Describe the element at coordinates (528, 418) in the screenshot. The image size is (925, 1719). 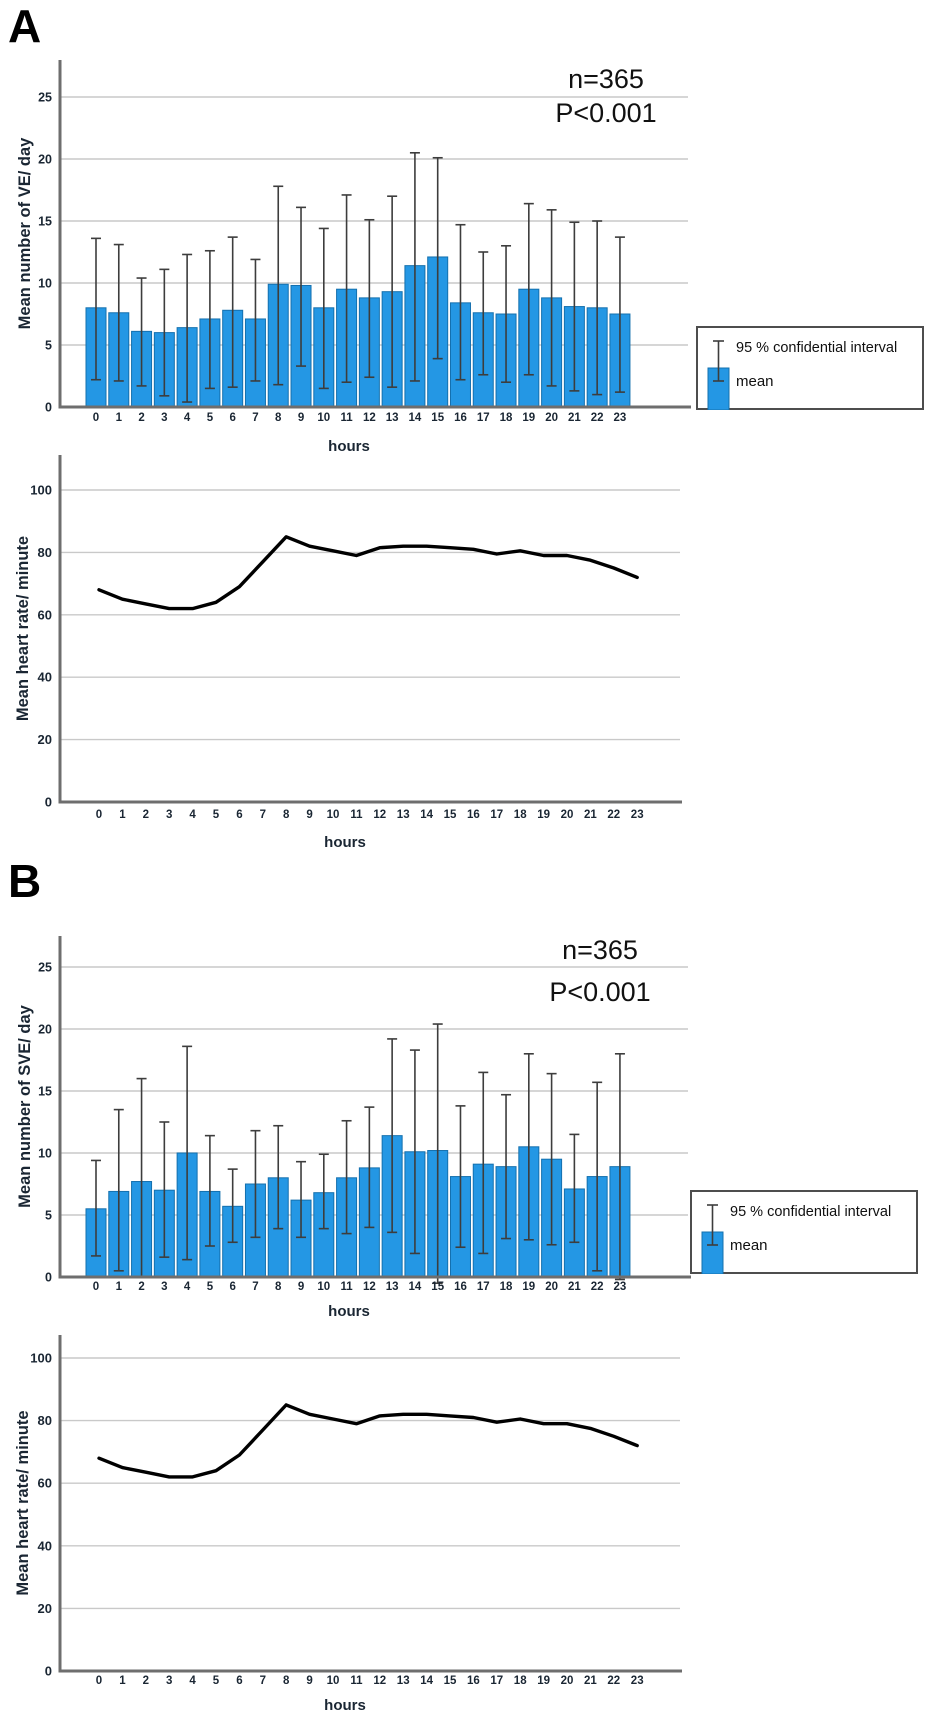
I see `x-tick-label: 19` at that location.